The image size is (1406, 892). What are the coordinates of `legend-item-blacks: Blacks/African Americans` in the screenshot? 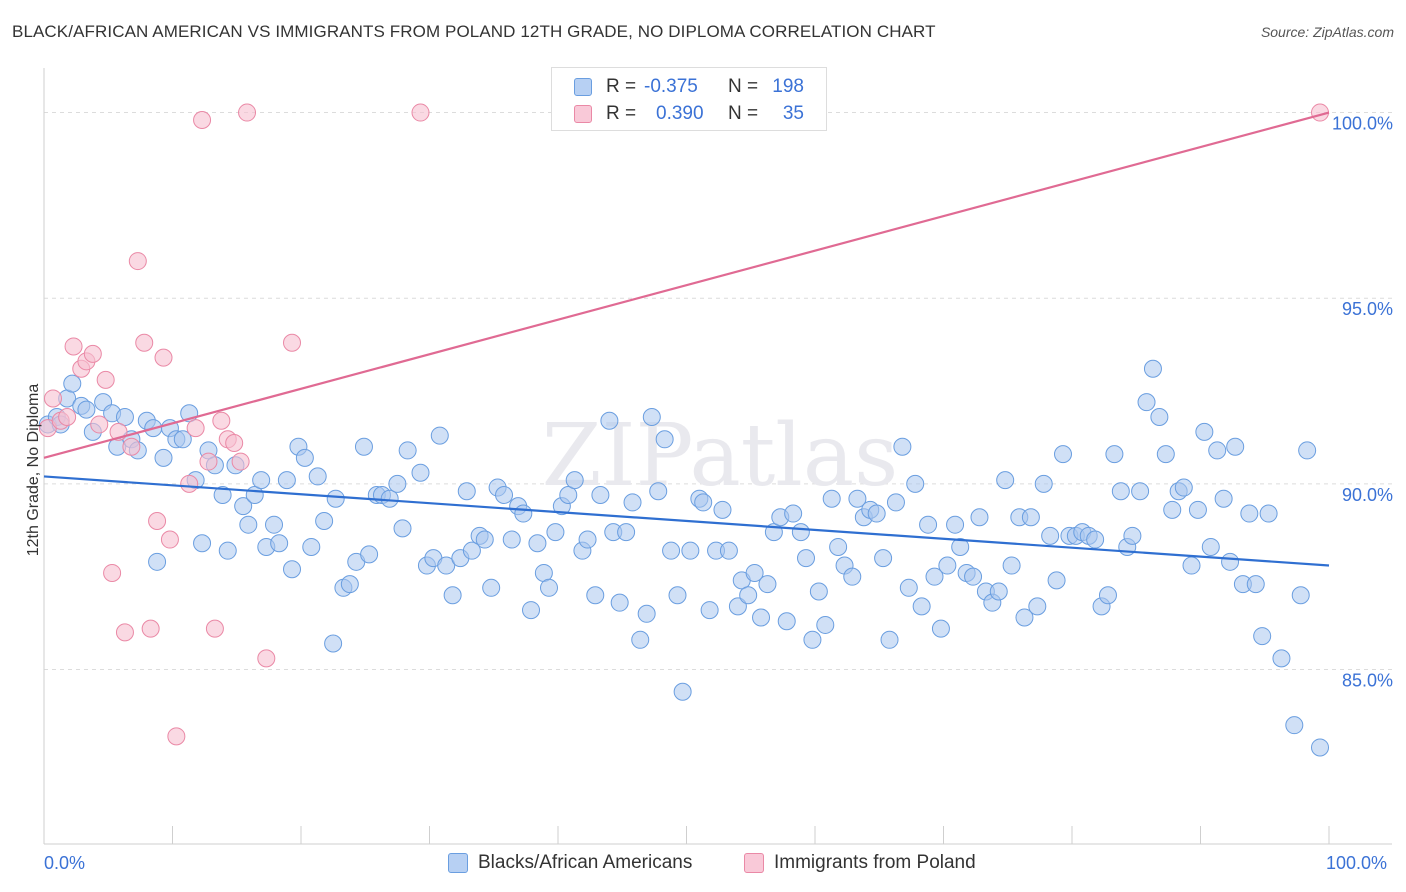 It's located at (570, 863).